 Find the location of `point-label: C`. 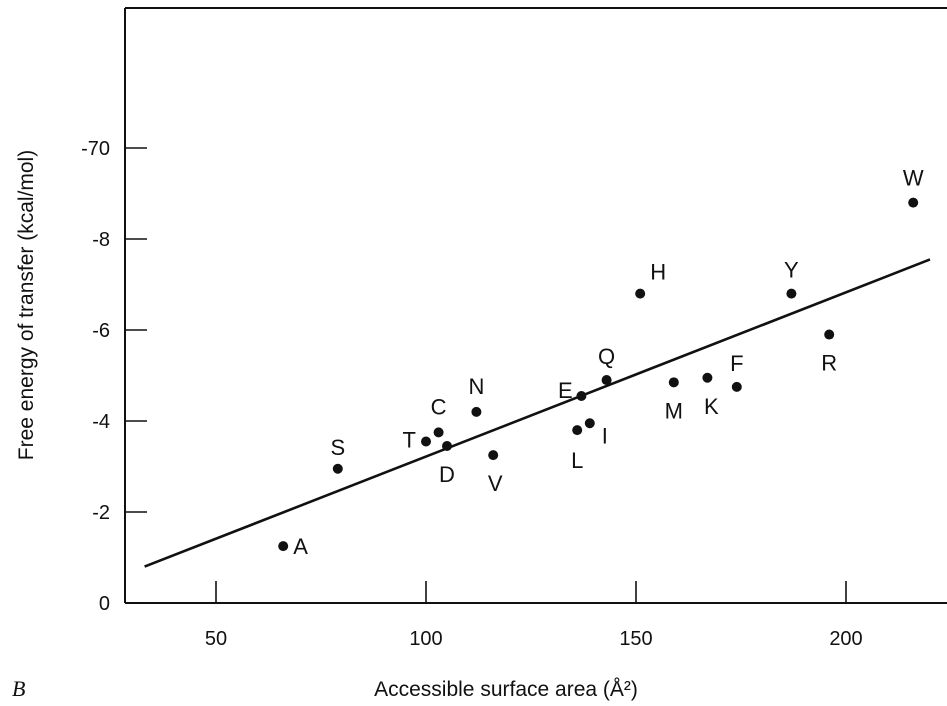

point-label: C is located at coordinates (439, 406).